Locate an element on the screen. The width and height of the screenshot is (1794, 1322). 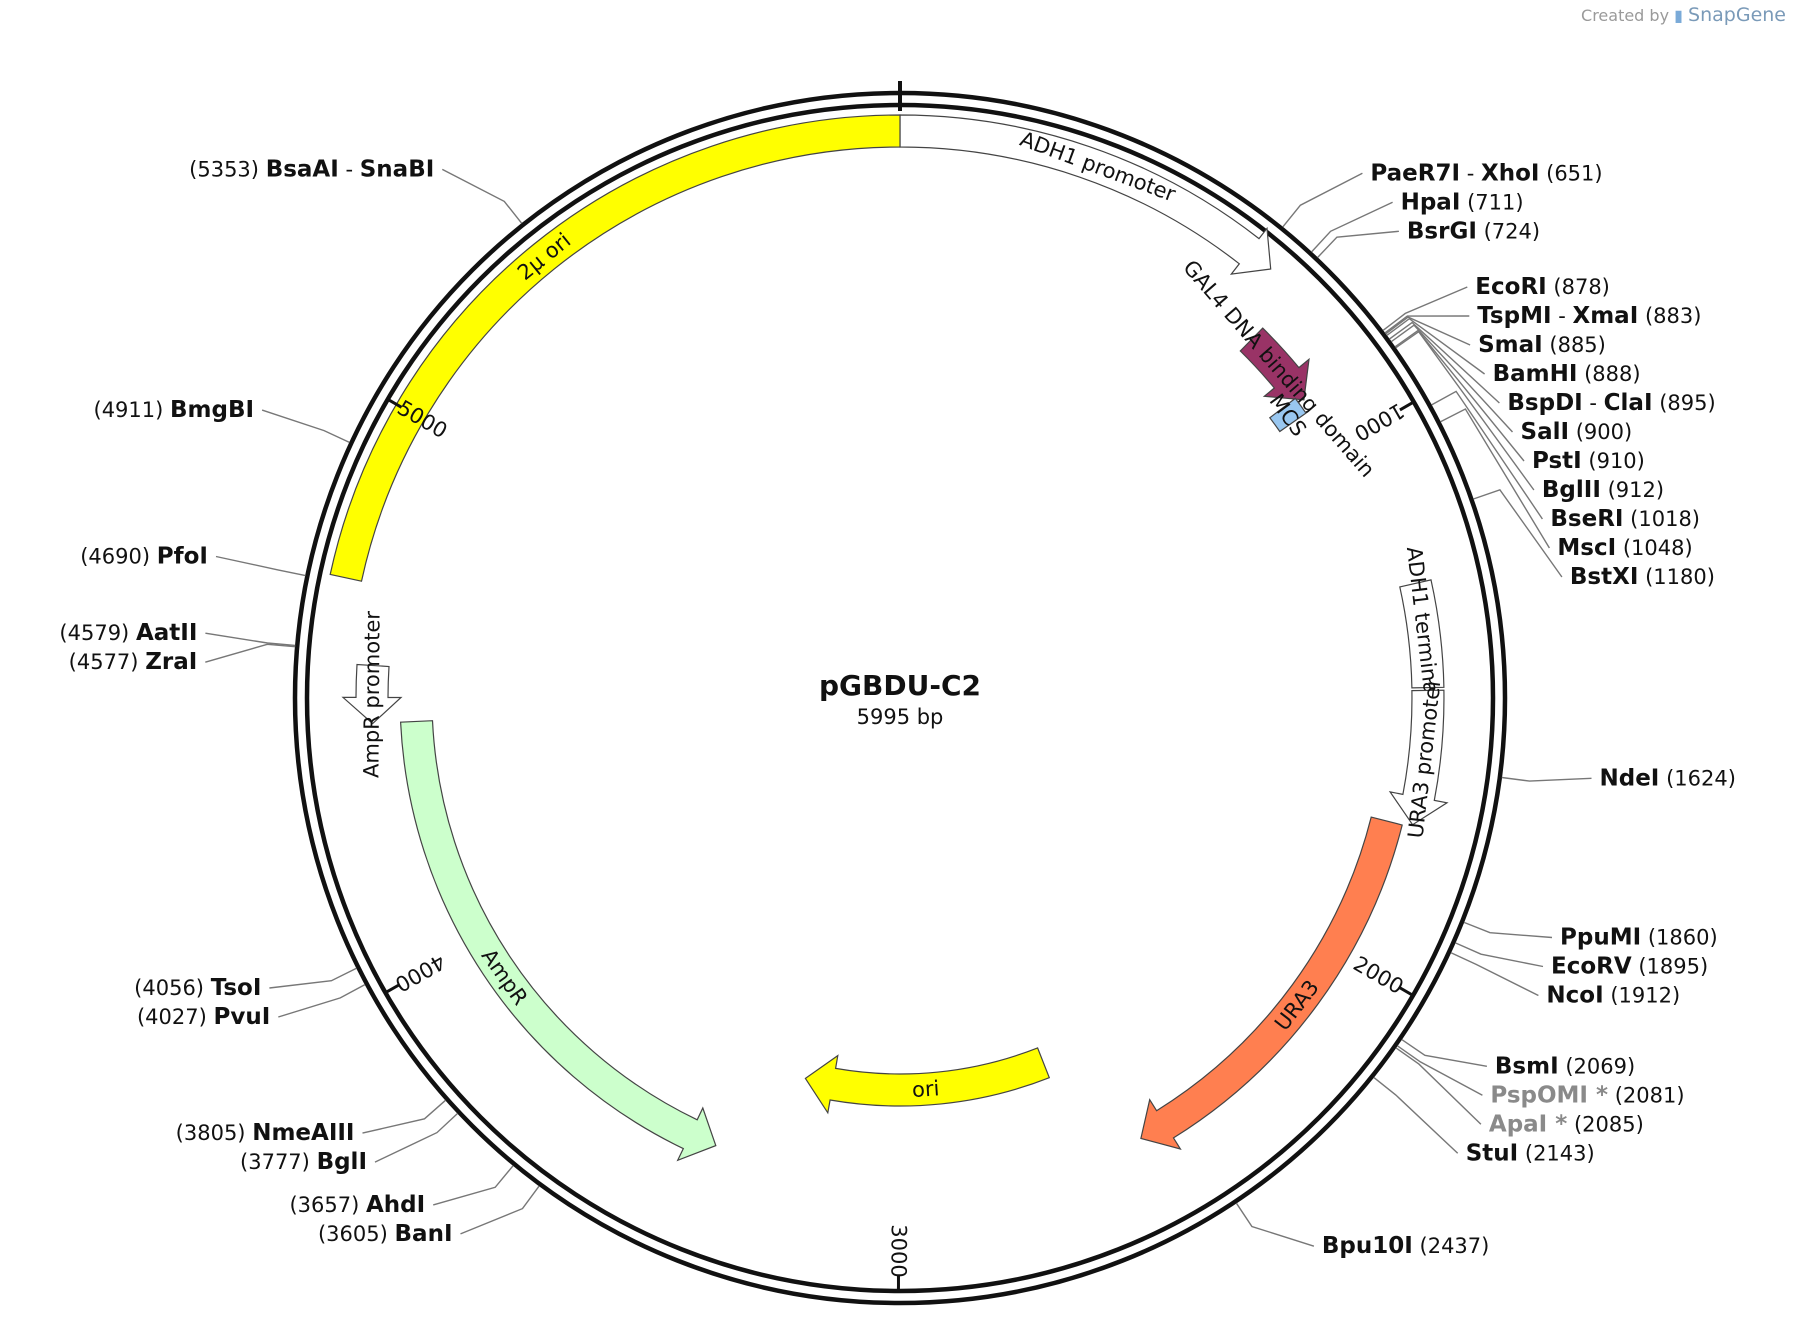
site-label: BstXI (1180) is located at coordinates (1642, 577).